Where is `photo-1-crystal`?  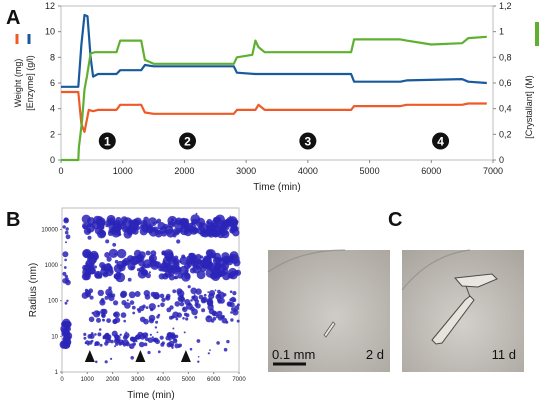
photo-1-crystal is located at coordinates (329, 329).